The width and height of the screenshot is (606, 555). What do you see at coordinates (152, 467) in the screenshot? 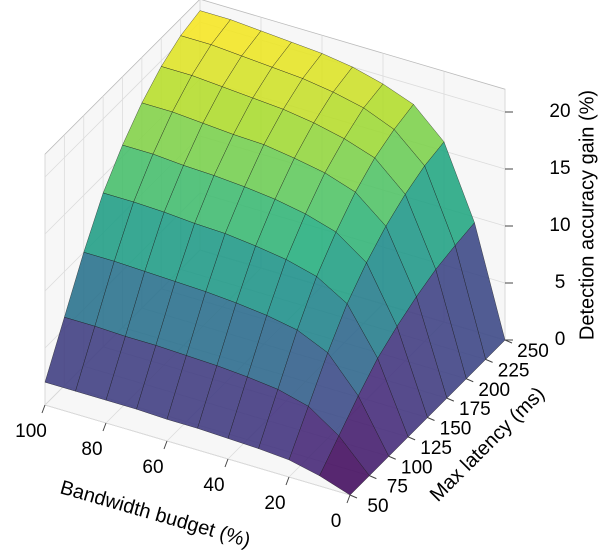
I see `x-tick-label: 60` at bounding box center [152, 467].